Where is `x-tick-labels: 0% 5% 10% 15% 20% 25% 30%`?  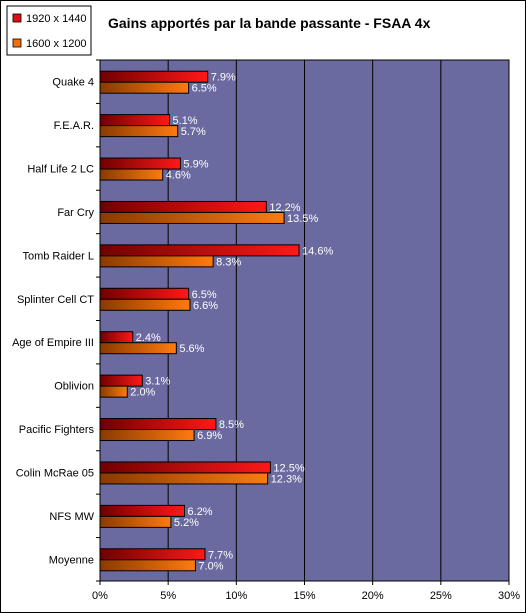
x-tick-labels: 0% 5% 10% 15% 20% 25% 30% is located at coordinates (306, 591).